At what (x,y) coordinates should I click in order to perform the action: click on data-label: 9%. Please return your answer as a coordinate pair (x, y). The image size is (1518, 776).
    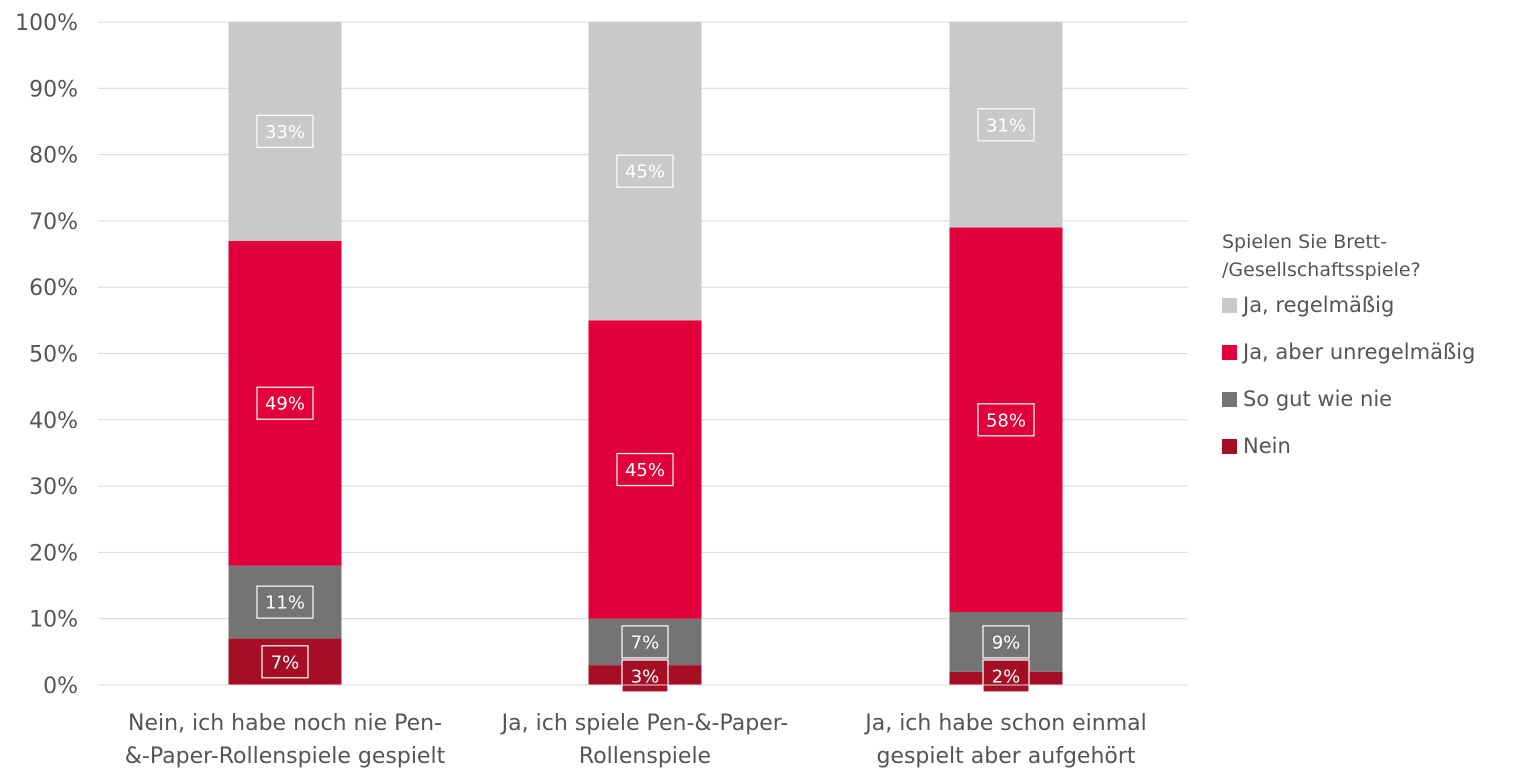
    Looking at the image, I should click on (1006, 642).